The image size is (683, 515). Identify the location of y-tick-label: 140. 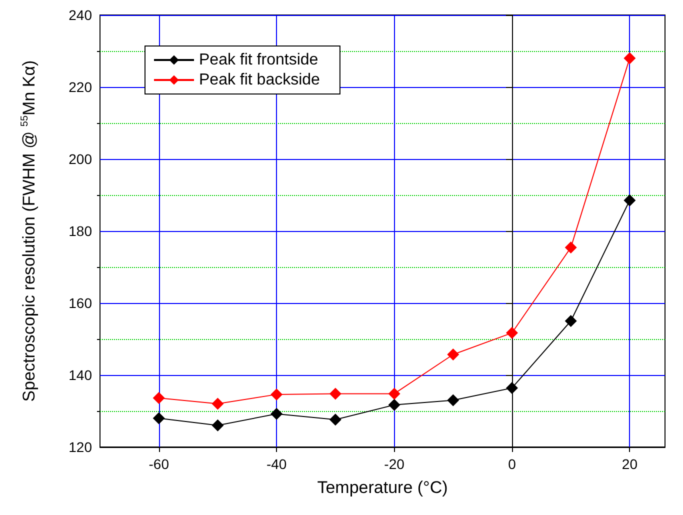
(80, 375).